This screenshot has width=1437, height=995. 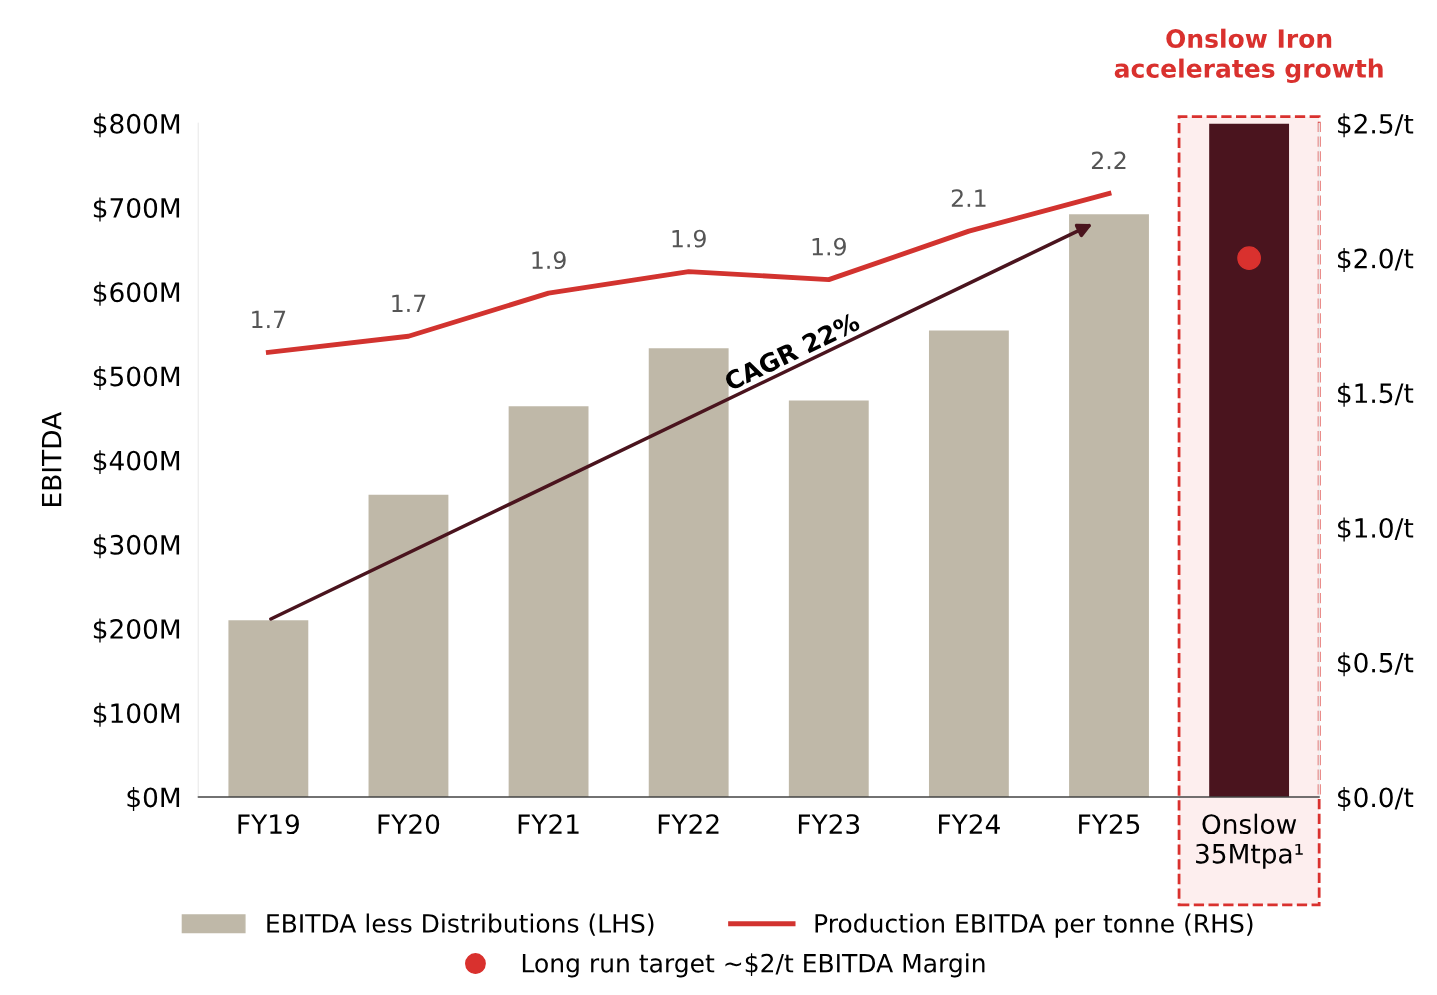 What do you see at coordinates (136, 546) in the screenshot?
I see `y-tick-label: $300M` at bounding box center [136, 546].